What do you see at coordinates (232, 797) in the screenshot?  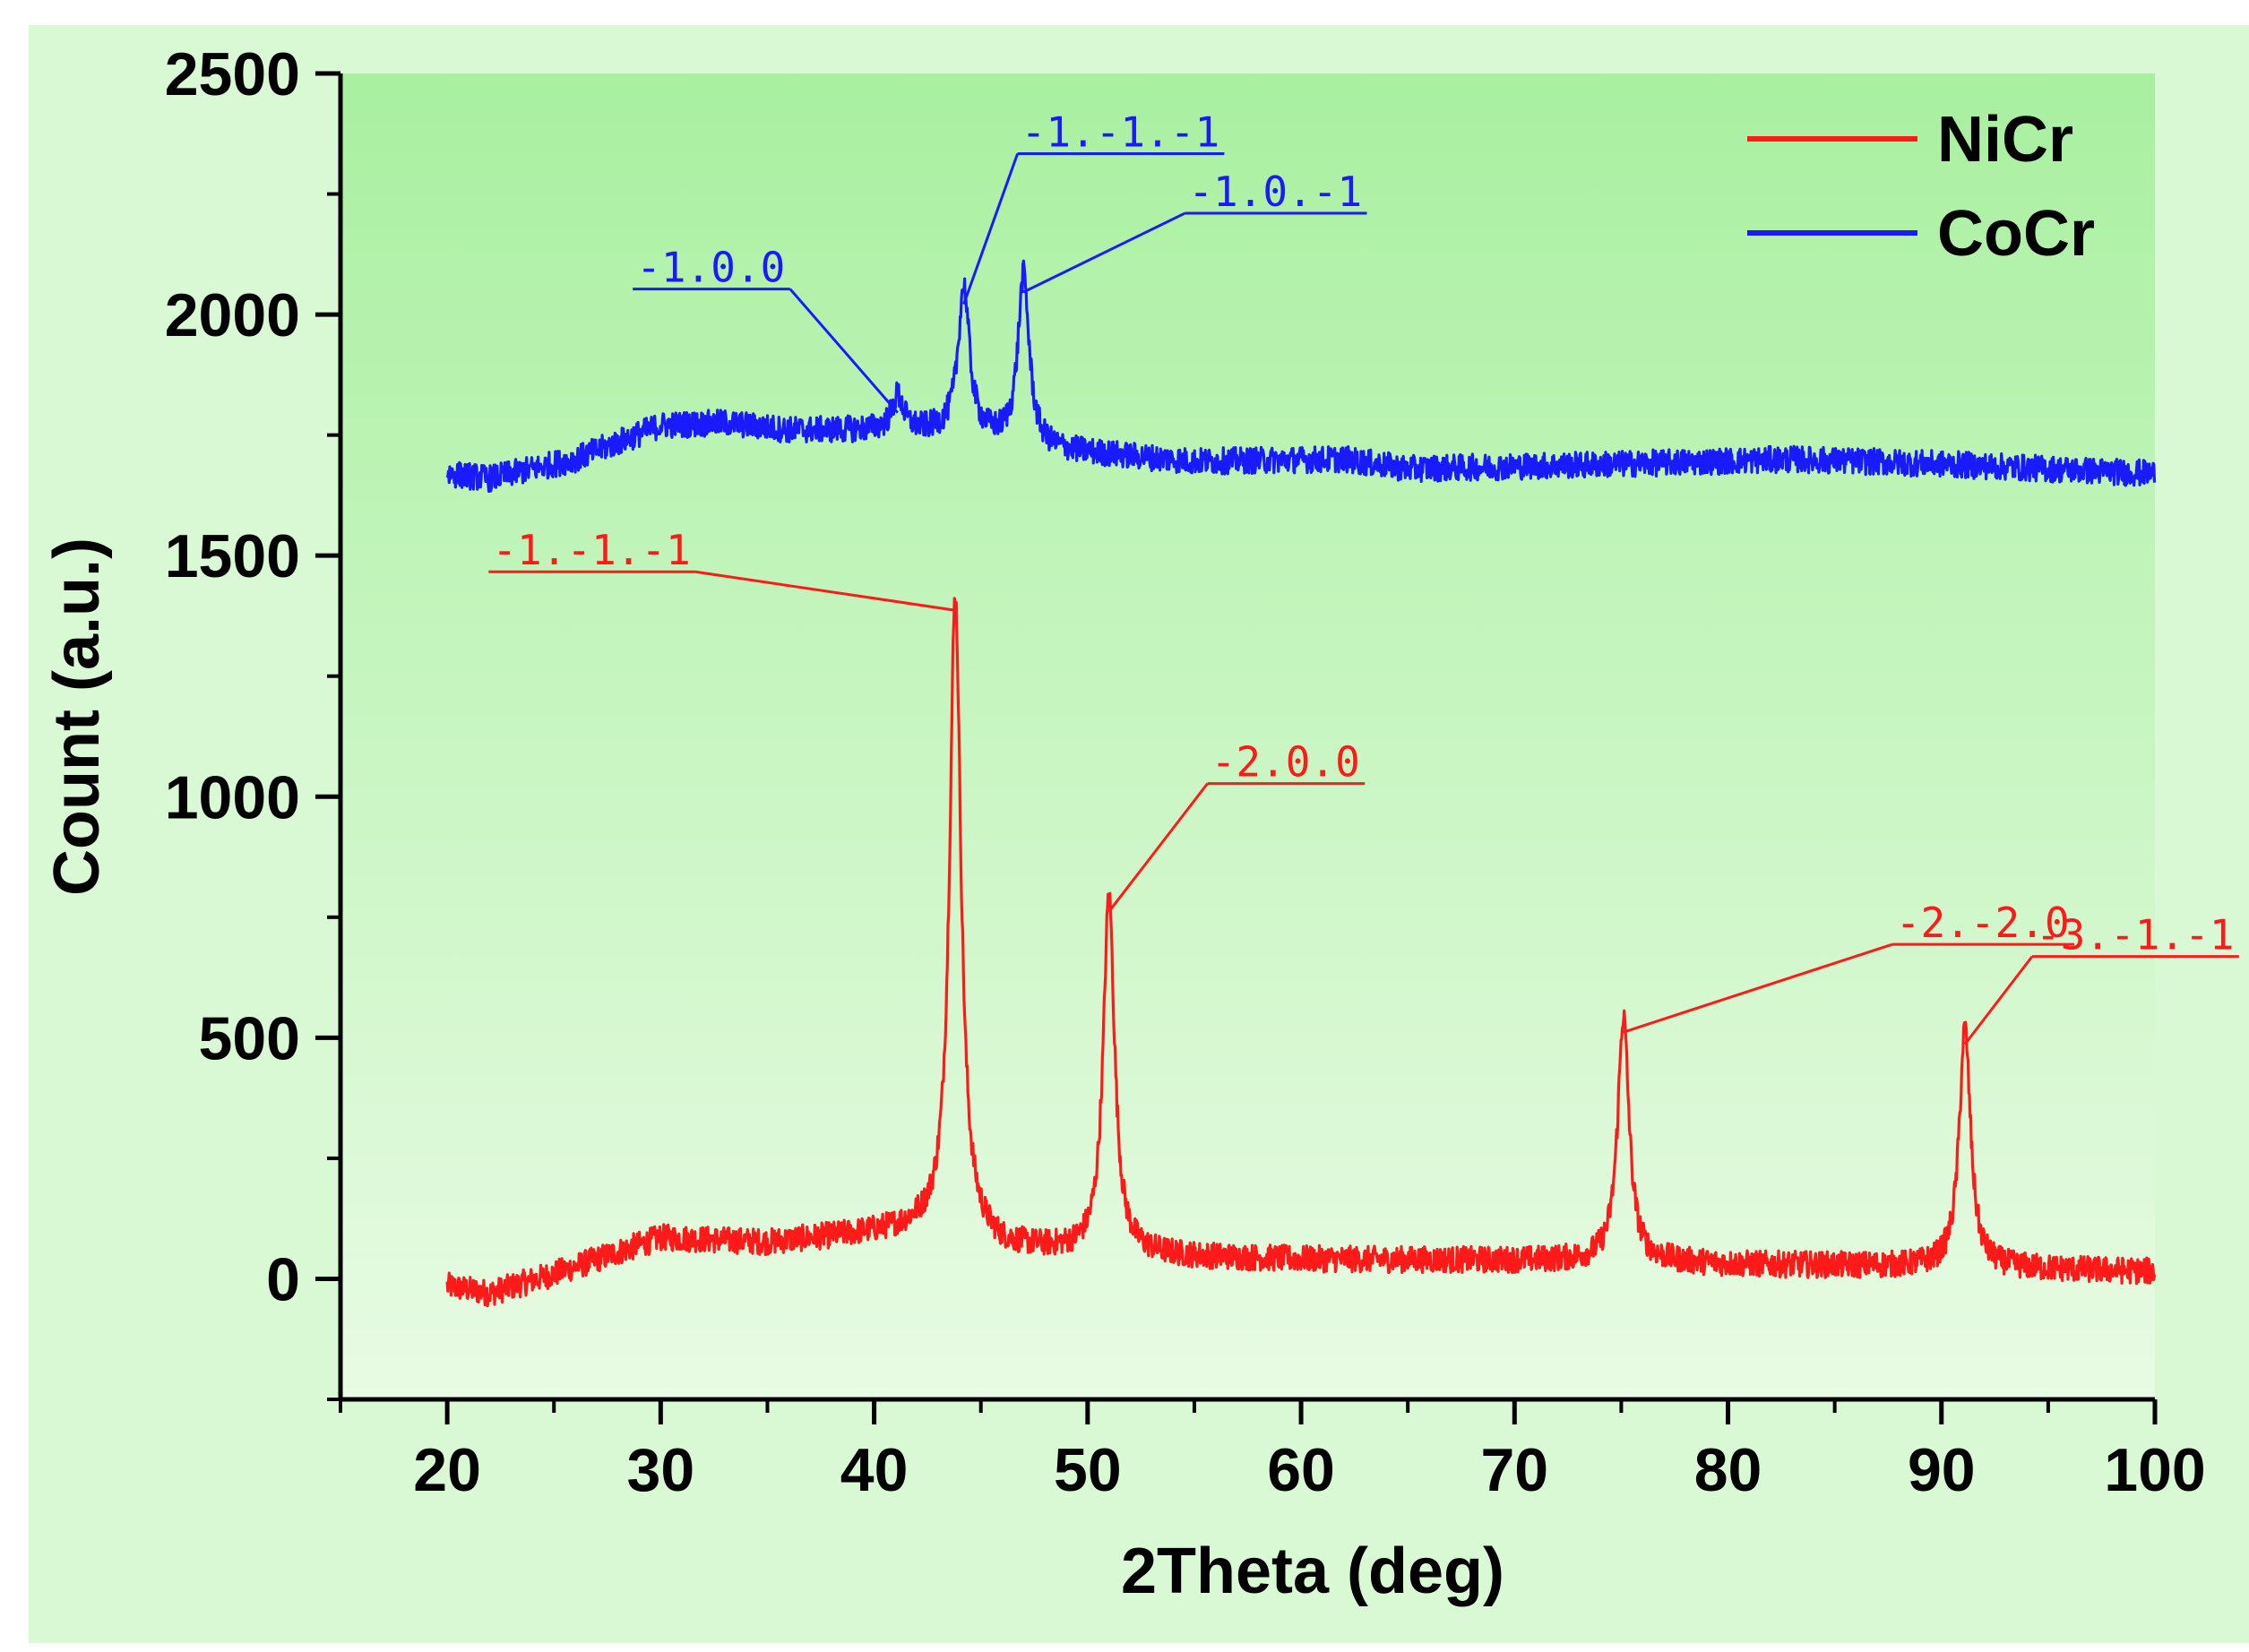 I see `y-tick-label: 1000` at bounding box center [232, 797].